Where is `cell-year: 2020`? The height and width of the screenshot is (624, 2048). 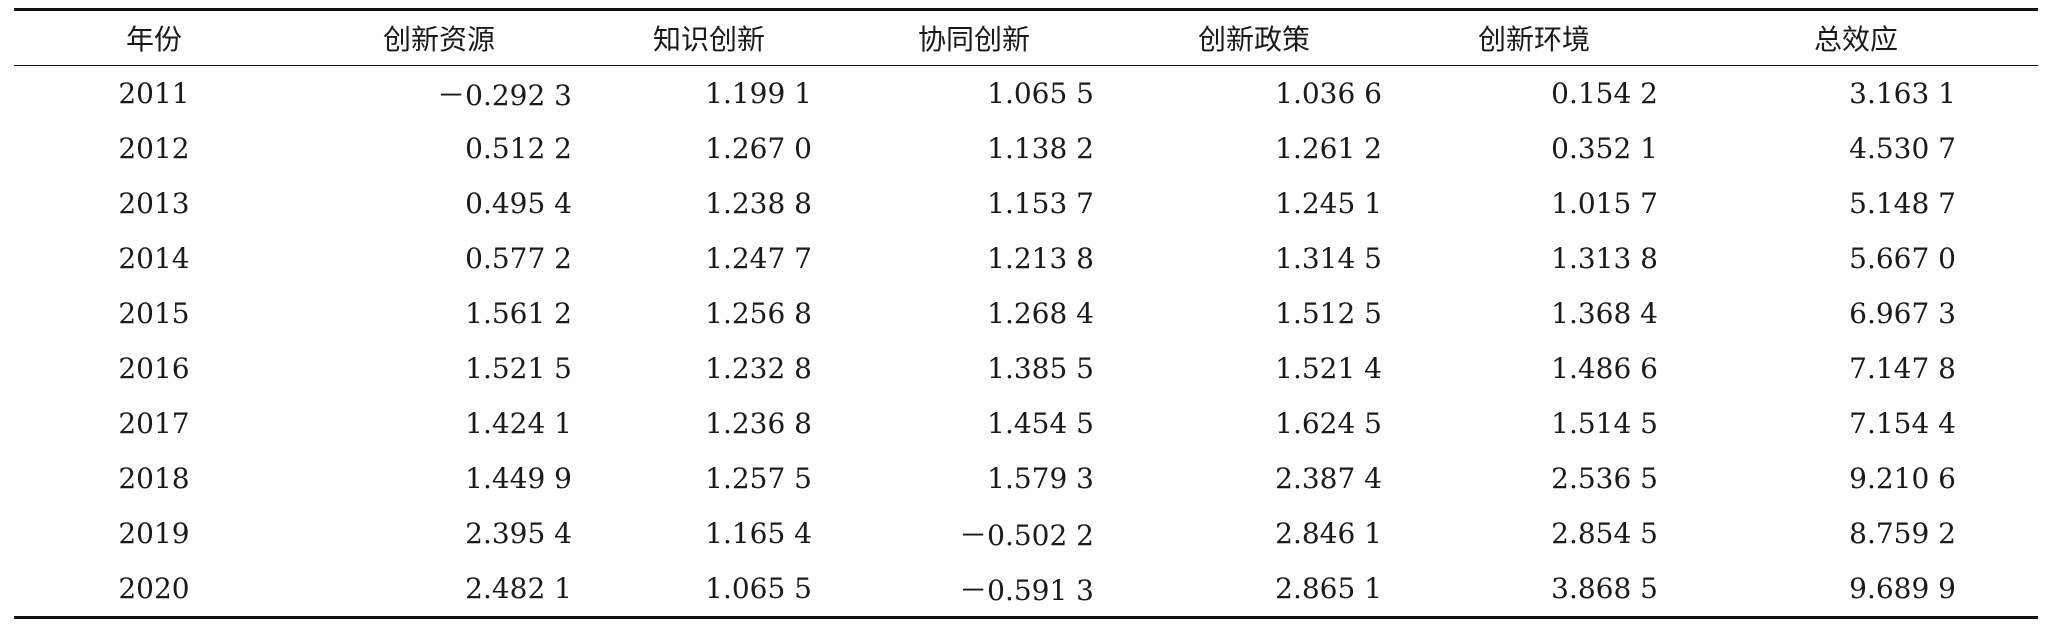
cell-year: 2020 is located at coordinates (154, 588).